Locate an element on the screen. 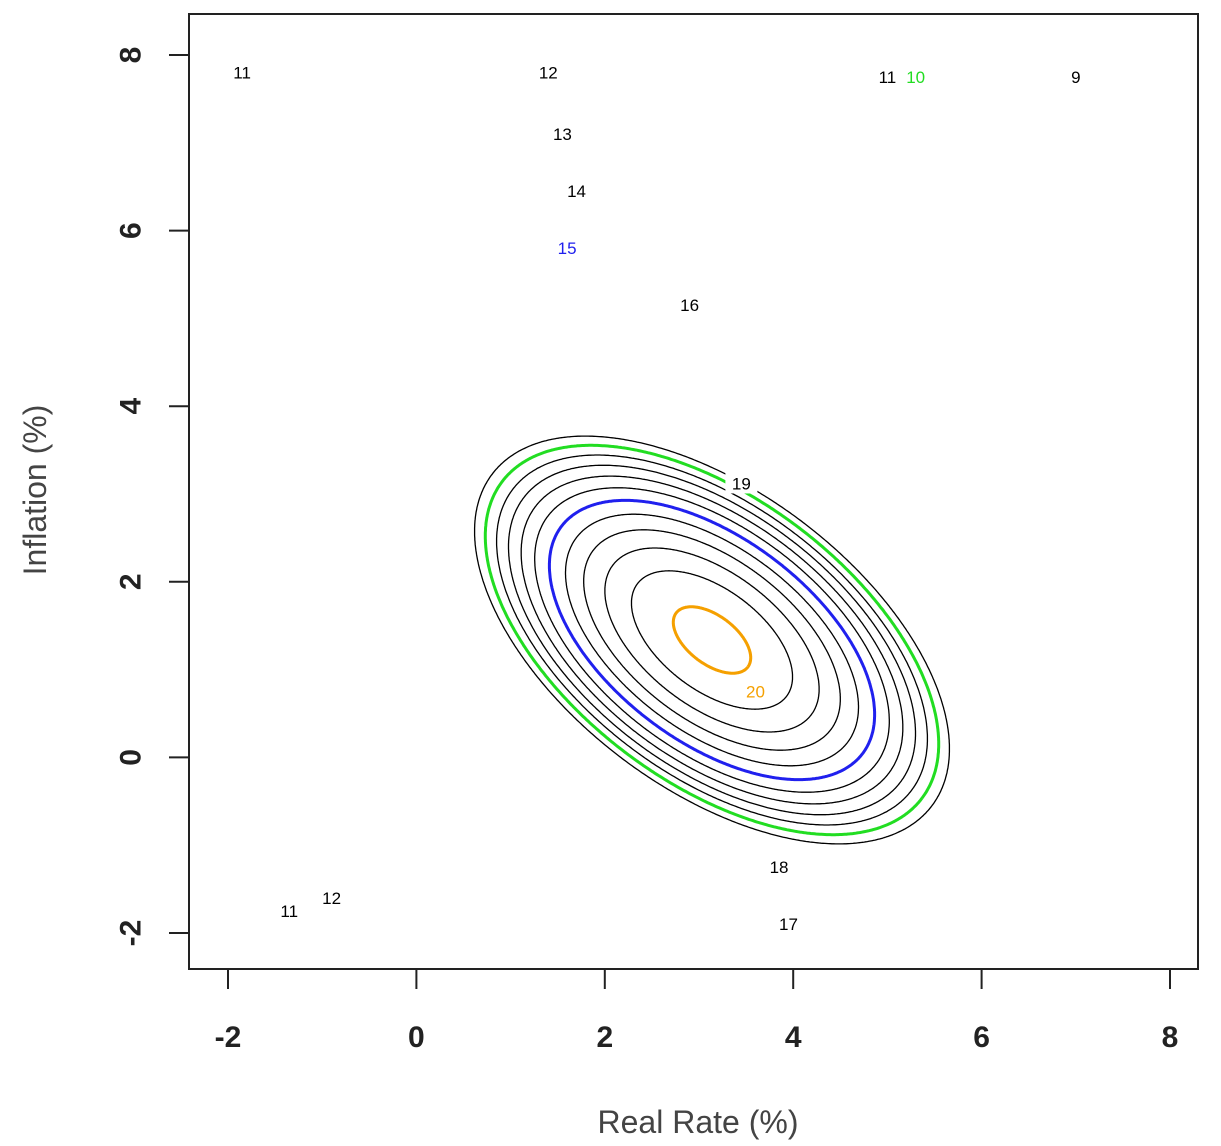 This screenshot has height=1146, width=1221. contour-lines is located at coordinates (712, 640).